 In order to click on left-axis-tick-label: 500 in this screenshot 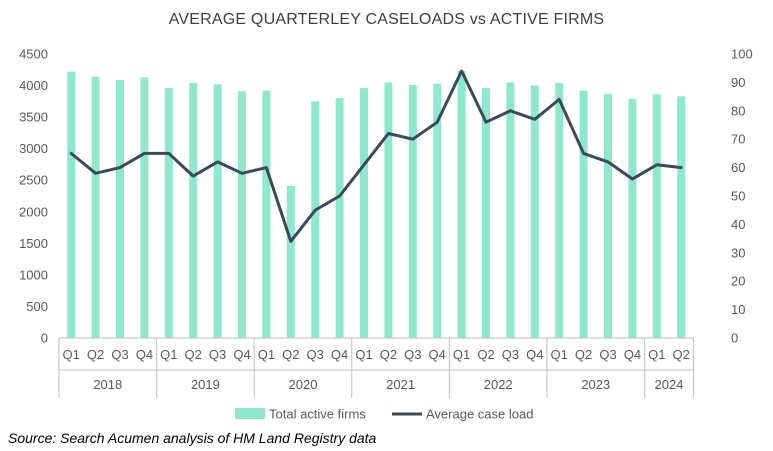, I will do `click(37, 306)`.